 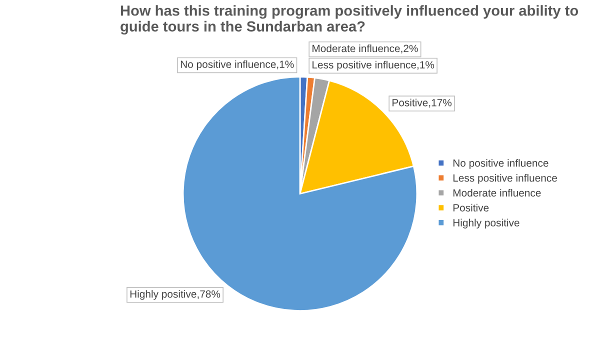 I want to click on data-label: Positive,17%, so click(x=422, y=103).